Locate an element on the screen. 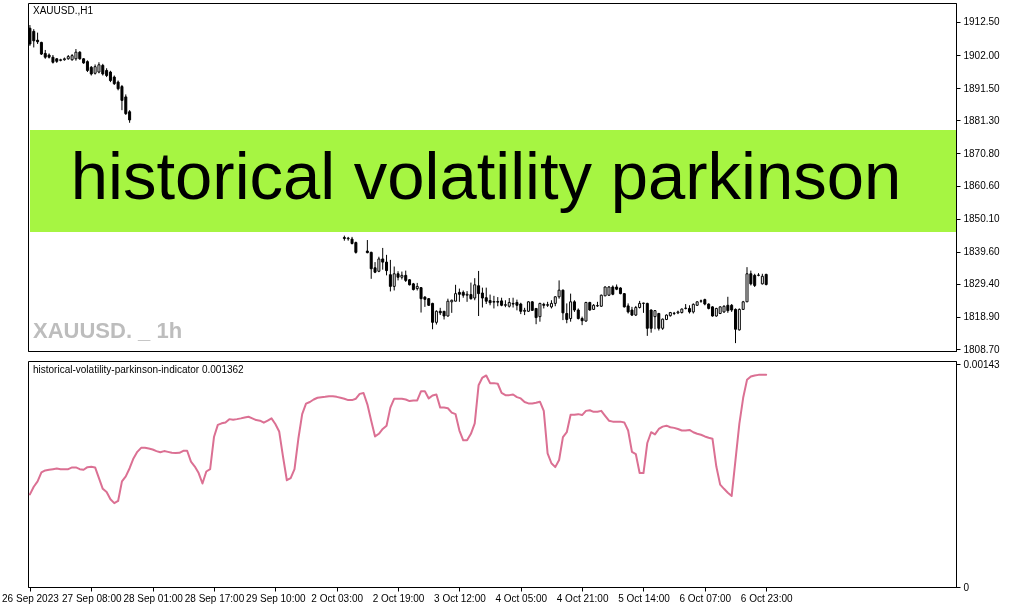 The height and width of the screenshot is (605, 1015). x-tick-label: 5 Oct 14:00 is located at coordinates (644, 598).